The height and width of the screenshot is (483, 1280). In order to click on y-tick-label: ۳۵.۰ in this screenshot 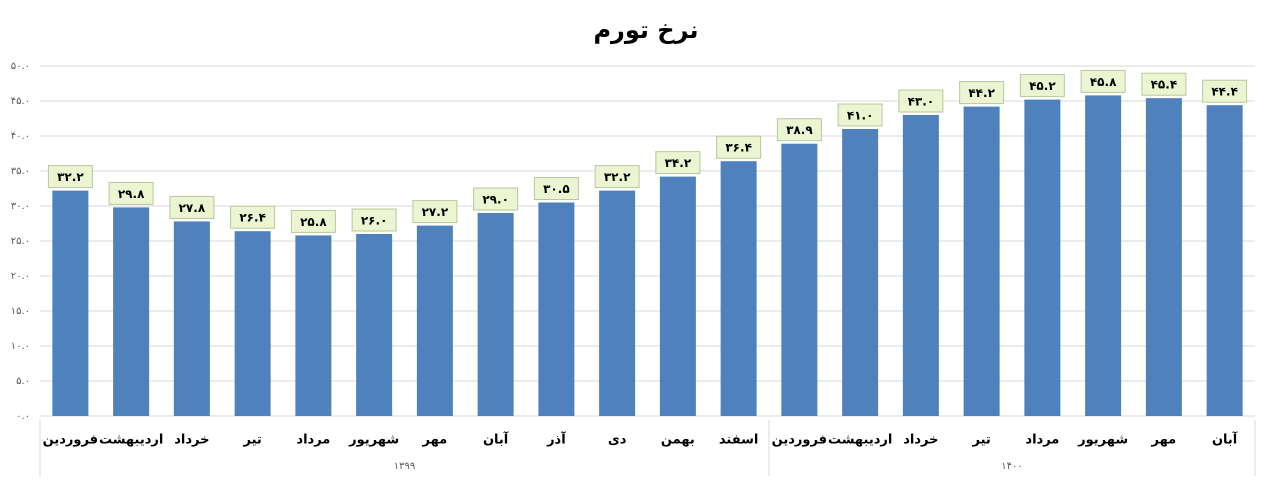, I will do `click(20, 171)`.